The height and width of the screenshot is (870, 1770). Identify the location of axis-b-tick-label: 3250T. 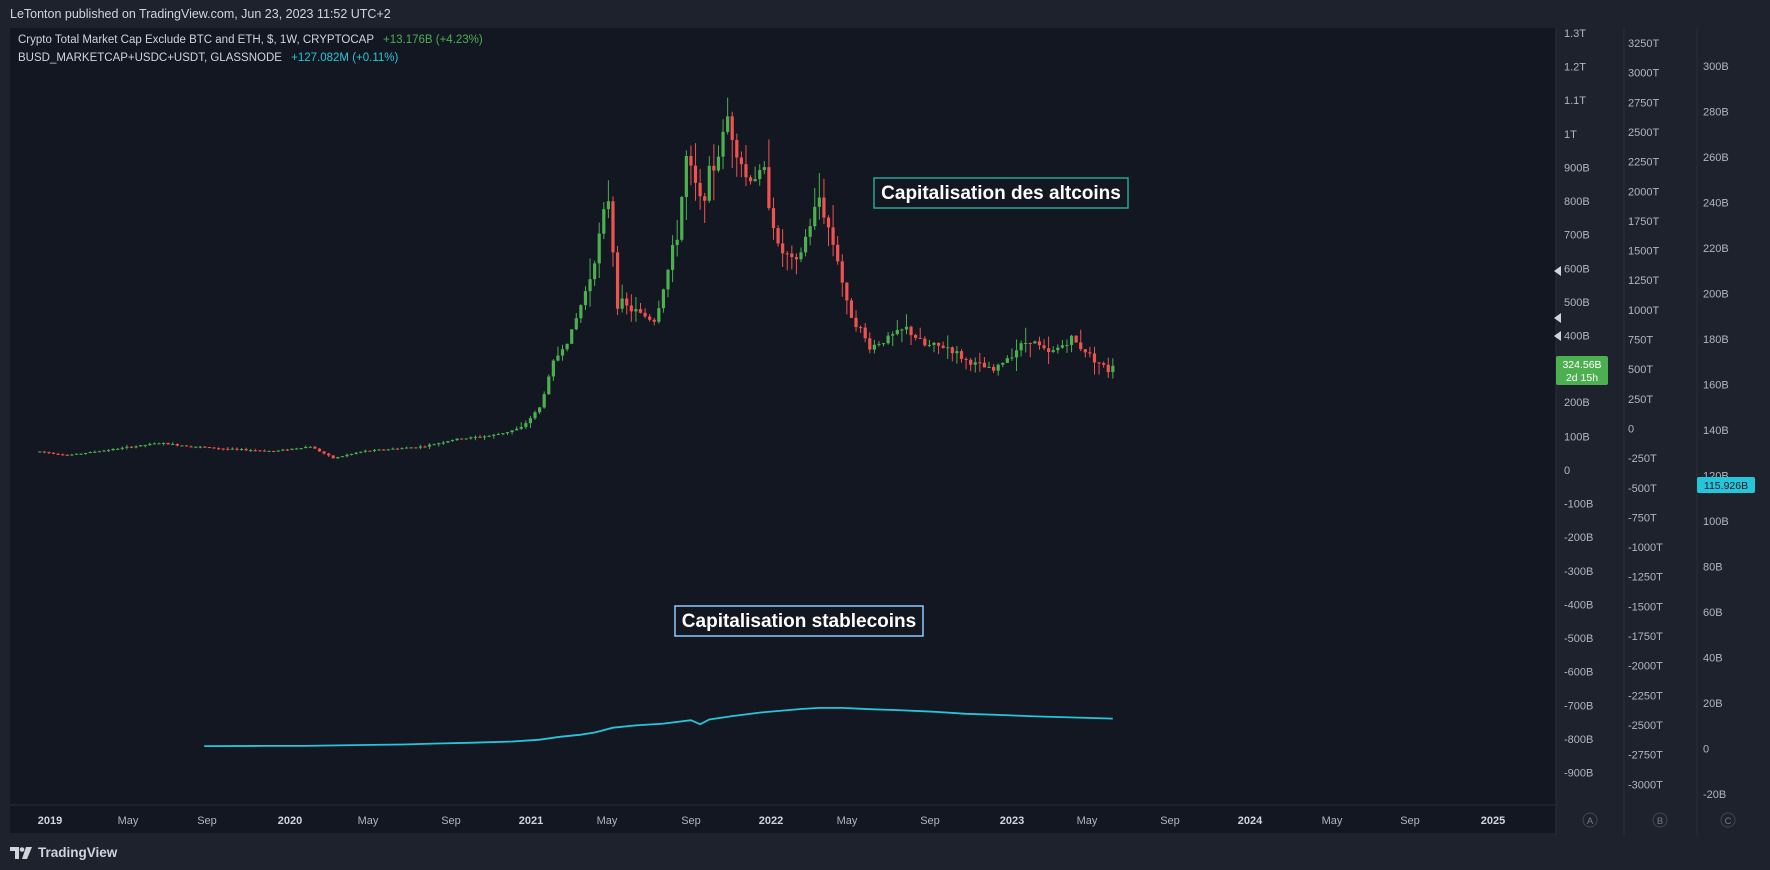
(1643, 44).